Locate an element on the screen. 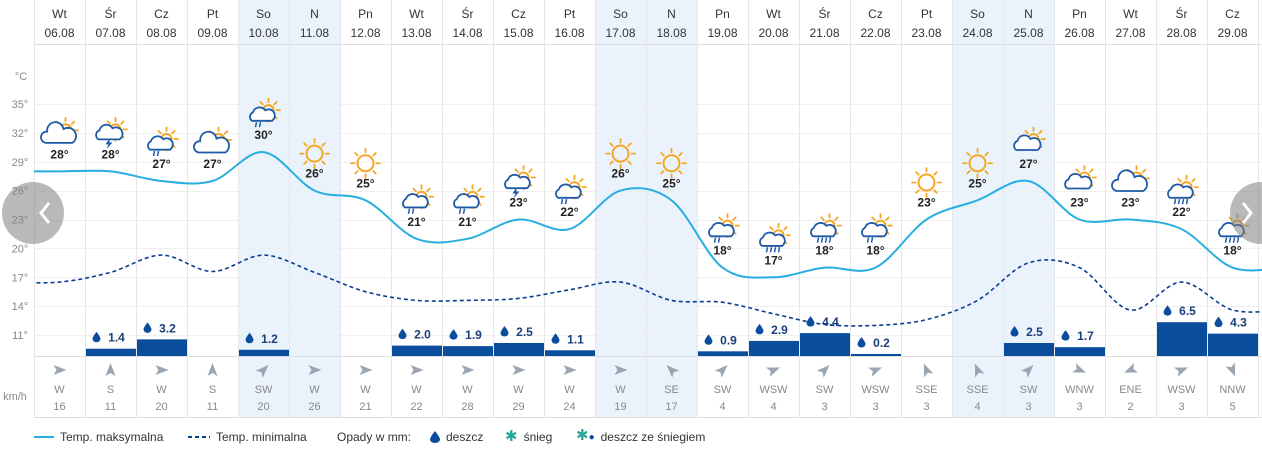 The height and width of the screenshot is (458, 1262). day-date: 24.08 is located at coordinates (977, 33).